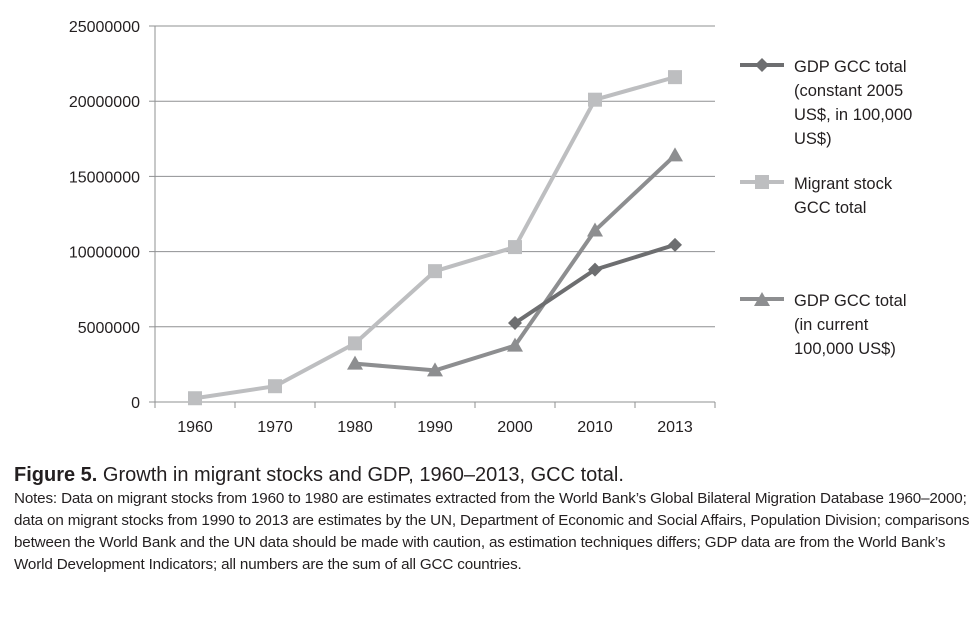 Image resolution: width=980 pixels, height=618 pixels. Describe the element at coordinates (275, 427) in the screenshot. I see `x-tick-label: 1970` at that location.